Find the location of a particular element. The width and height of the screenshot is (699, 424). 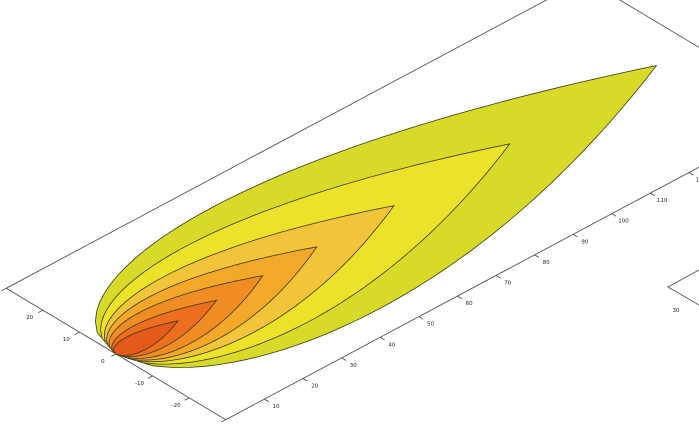

y-tick-label: 20 is located at coordinates (29, 318).